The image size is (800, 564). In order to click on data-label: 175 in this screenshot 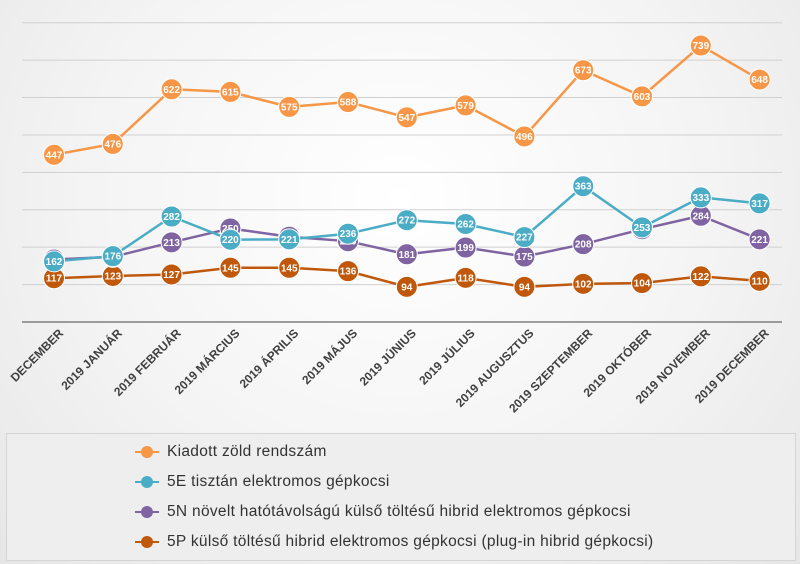, I will do `click(524, 257)`.